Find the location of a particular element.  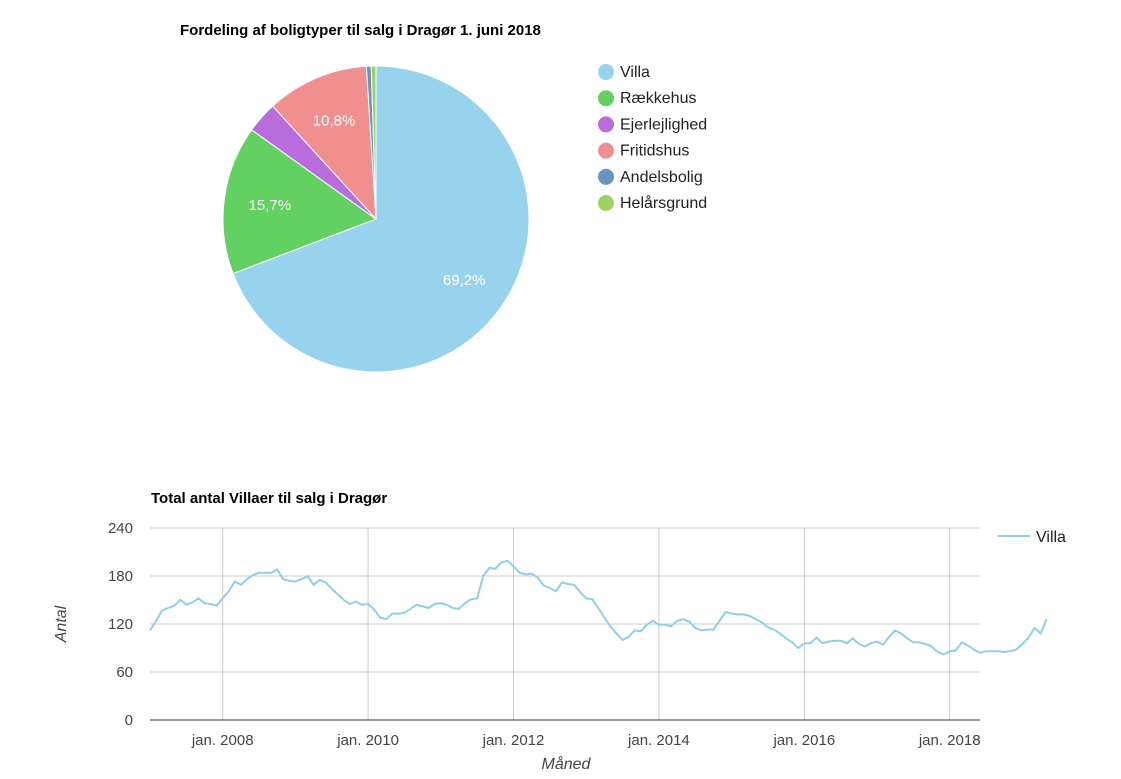

legend-label-ejerlejlighed: Ejerlejlighed is located at coordinates (663, 124).